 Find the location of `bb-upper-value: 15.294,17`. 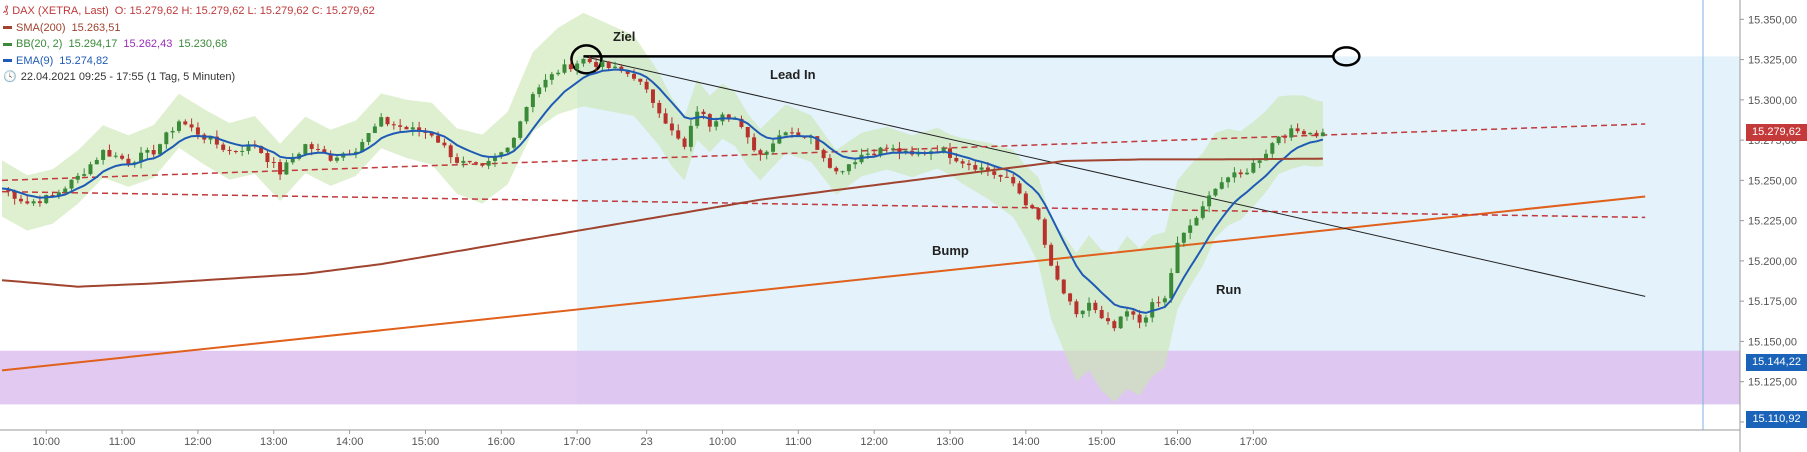

bb-upper-value: 15.294,17 is located at coordinates (93, 44).